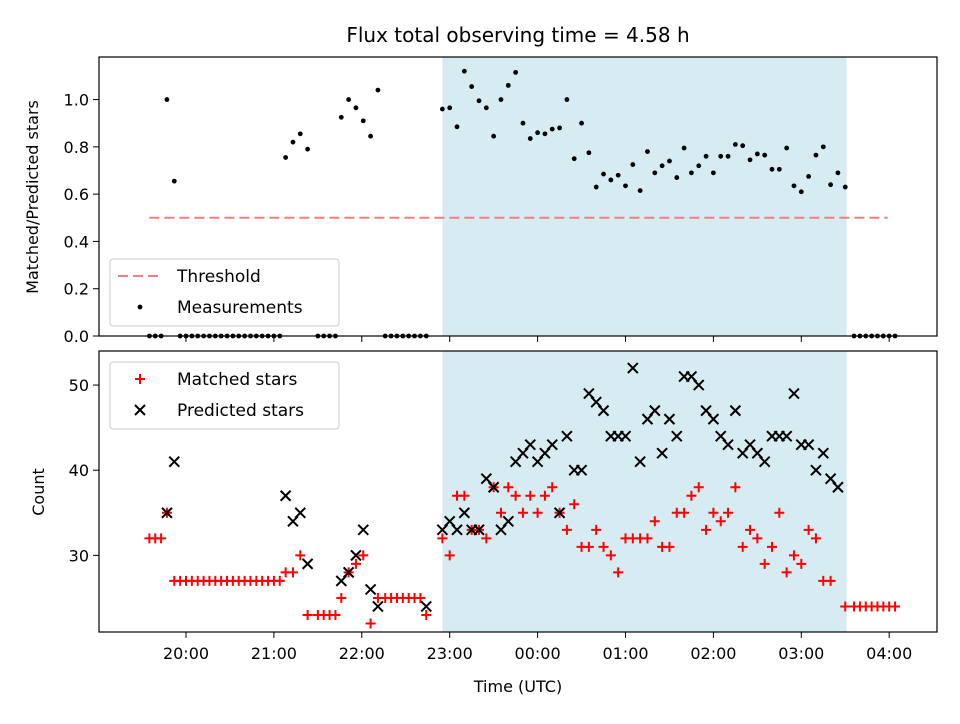 The height and width of the screenshot is (724, 960). I want to click on y-axis-label-bottom: Count, so click(38, 492).